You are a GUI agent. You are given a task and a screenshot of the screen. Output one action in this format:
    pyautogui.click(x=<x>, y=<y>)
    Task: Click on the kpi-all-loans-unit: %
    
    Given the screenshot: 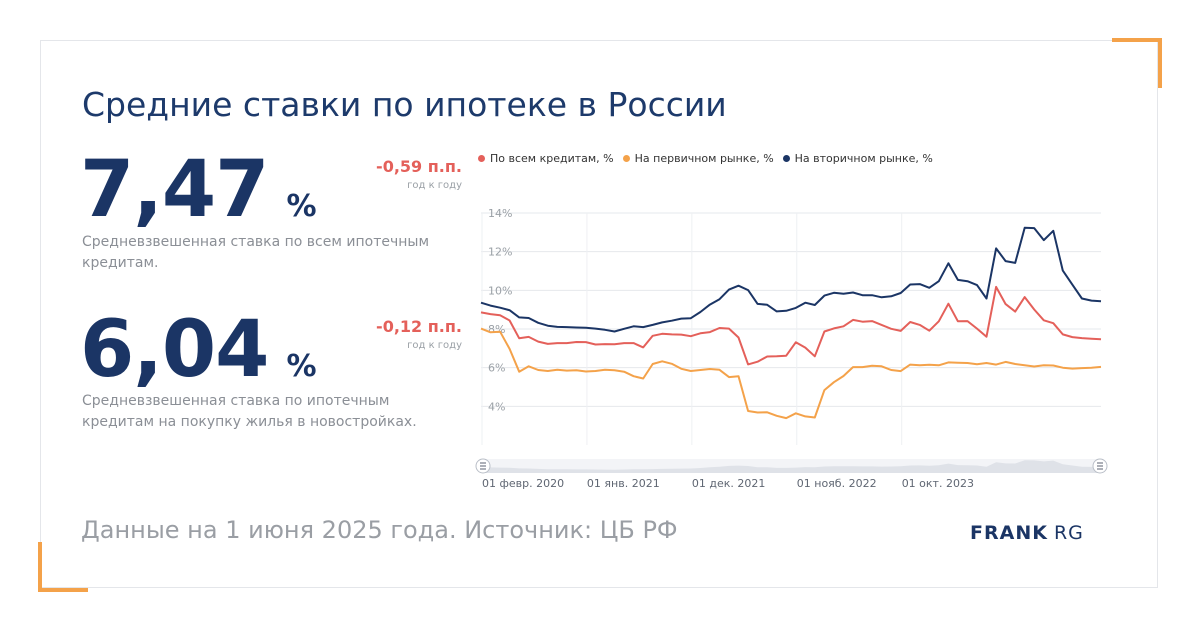 What is the action you would take?
    pyautogui.click(x=301, y=206)
    